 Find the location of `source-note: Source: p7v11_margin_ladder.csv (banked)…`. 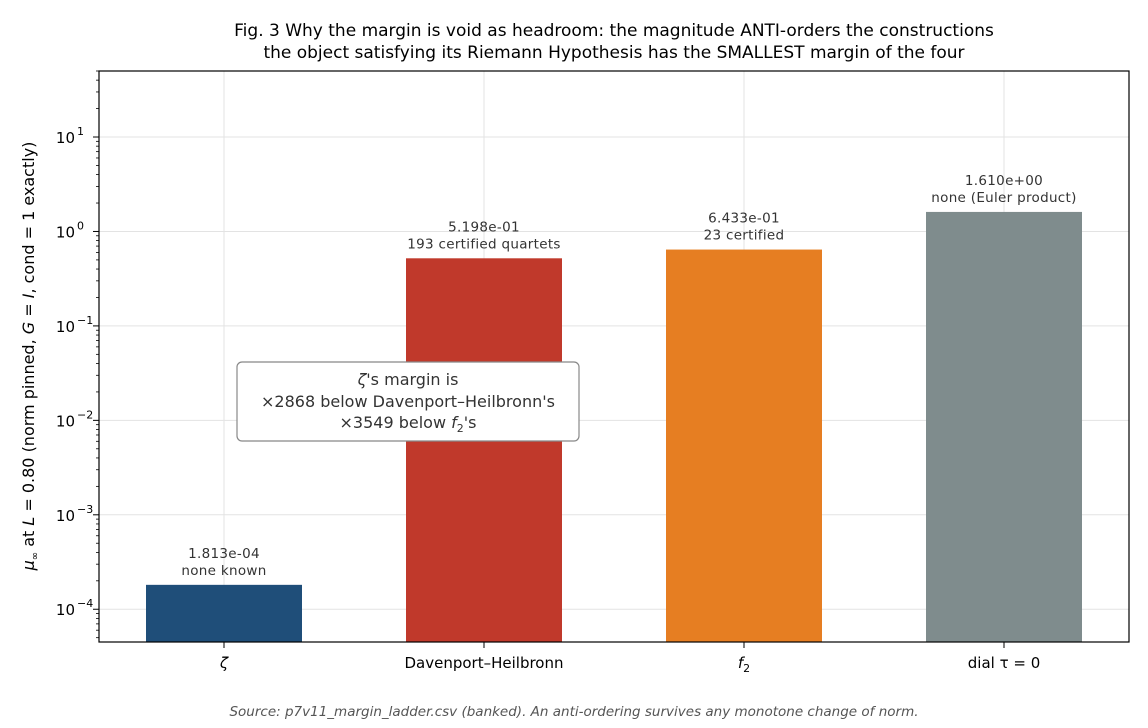

source-note: Source: p7v11_margin_ladder.csv (banked)… is located at coordinates (573, 712).